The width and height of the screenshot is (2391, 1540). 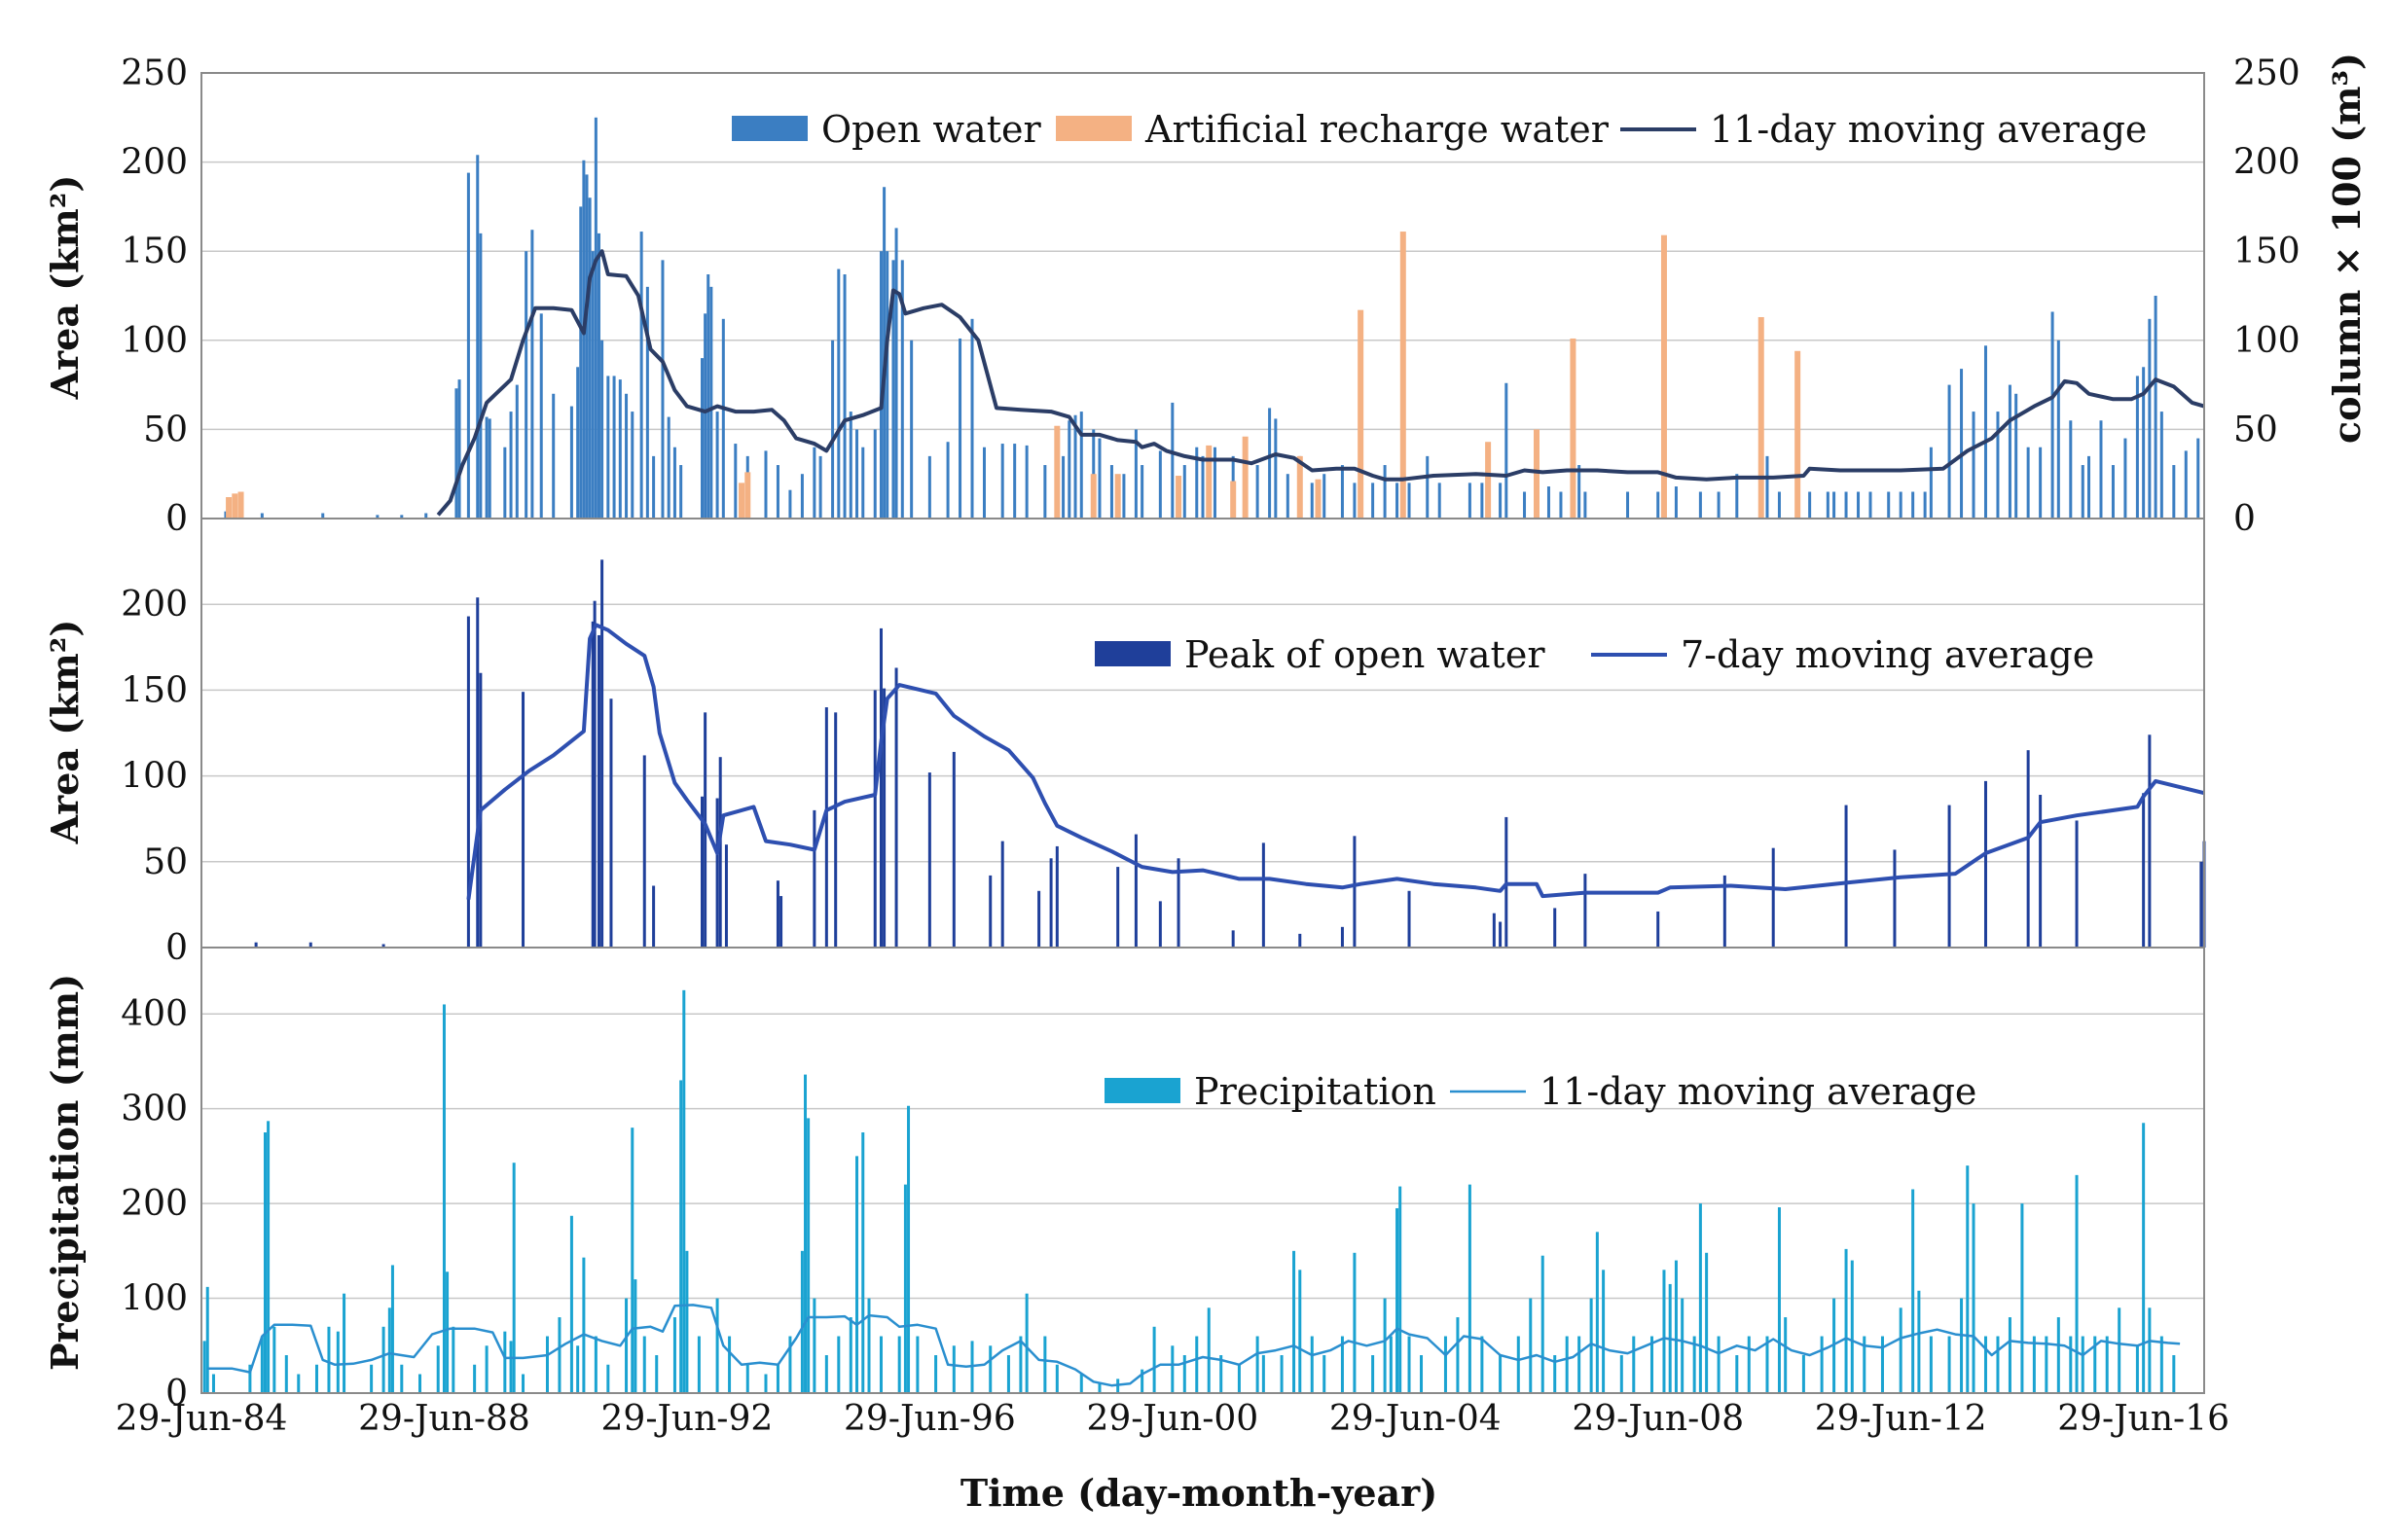 I want to click on middle-y-axis-title: Area (km²), so click(x=65, y=732).